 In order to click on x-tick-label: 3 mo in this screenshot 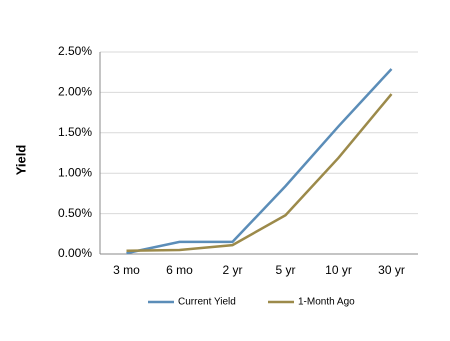, I will do `click(126, 270)`.